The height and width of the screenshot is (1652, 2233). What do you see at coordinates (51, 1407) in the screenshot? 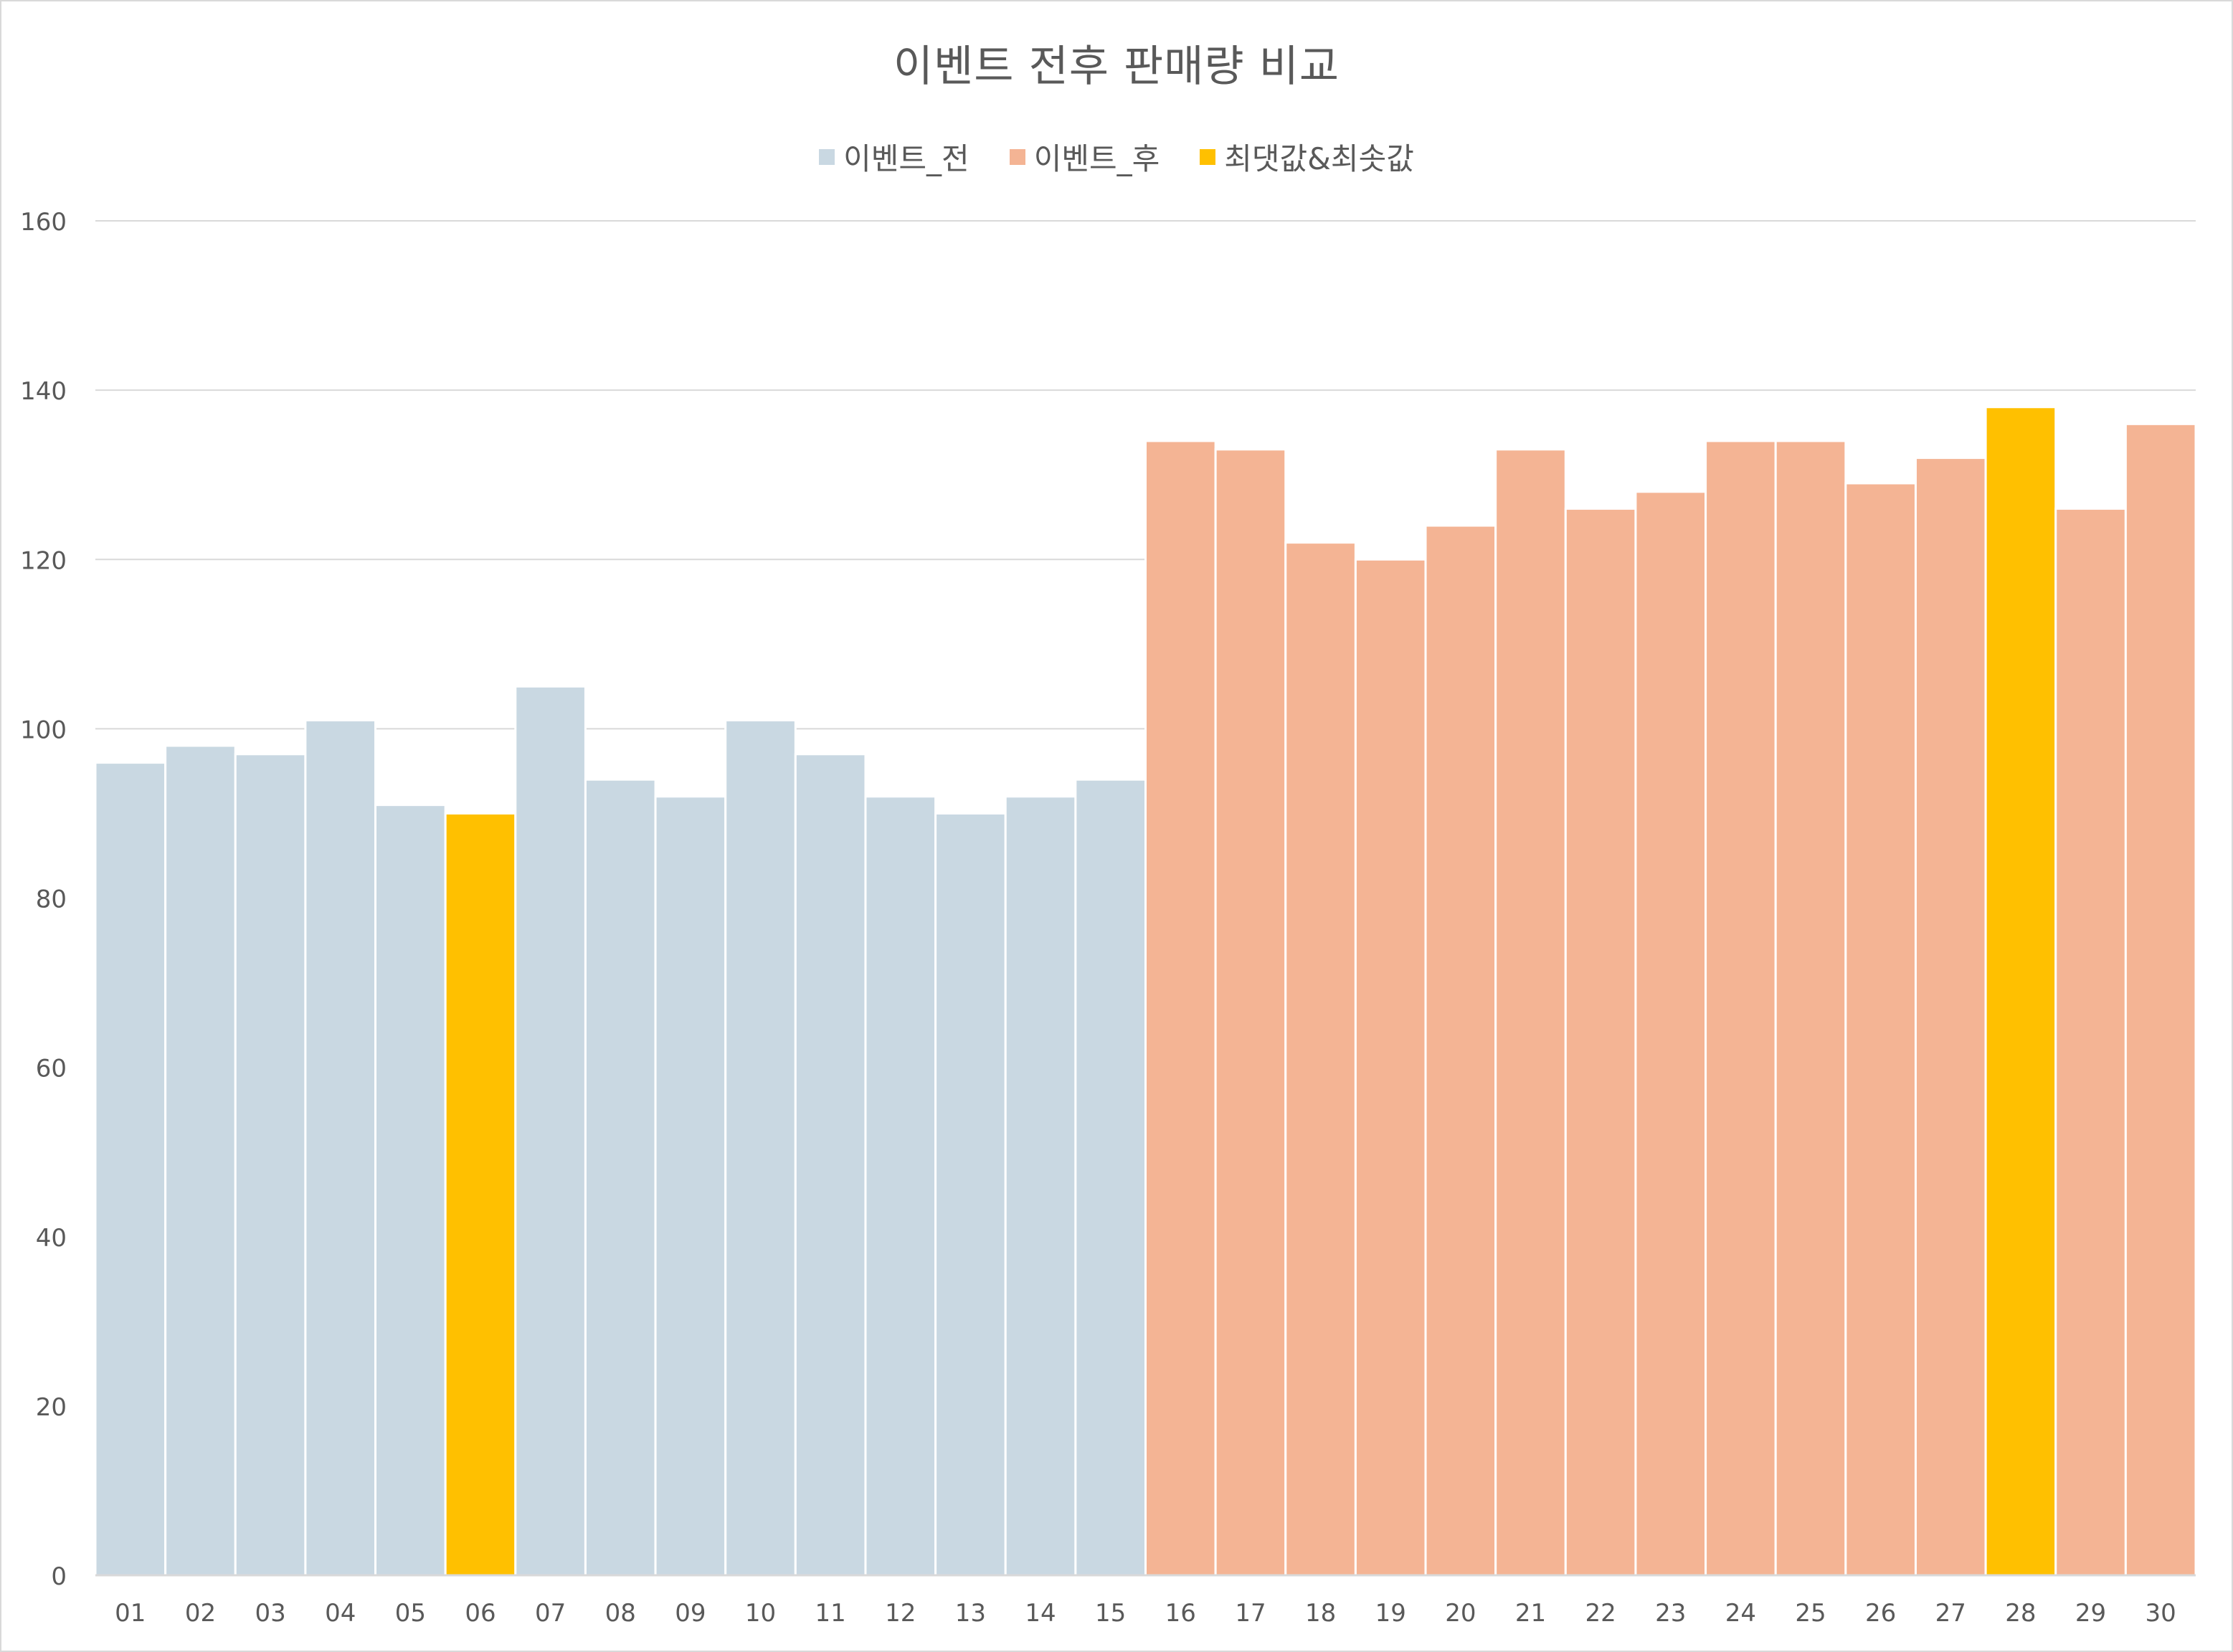
I see `y-tick-label: 20` at bounding box center [51, 1407].